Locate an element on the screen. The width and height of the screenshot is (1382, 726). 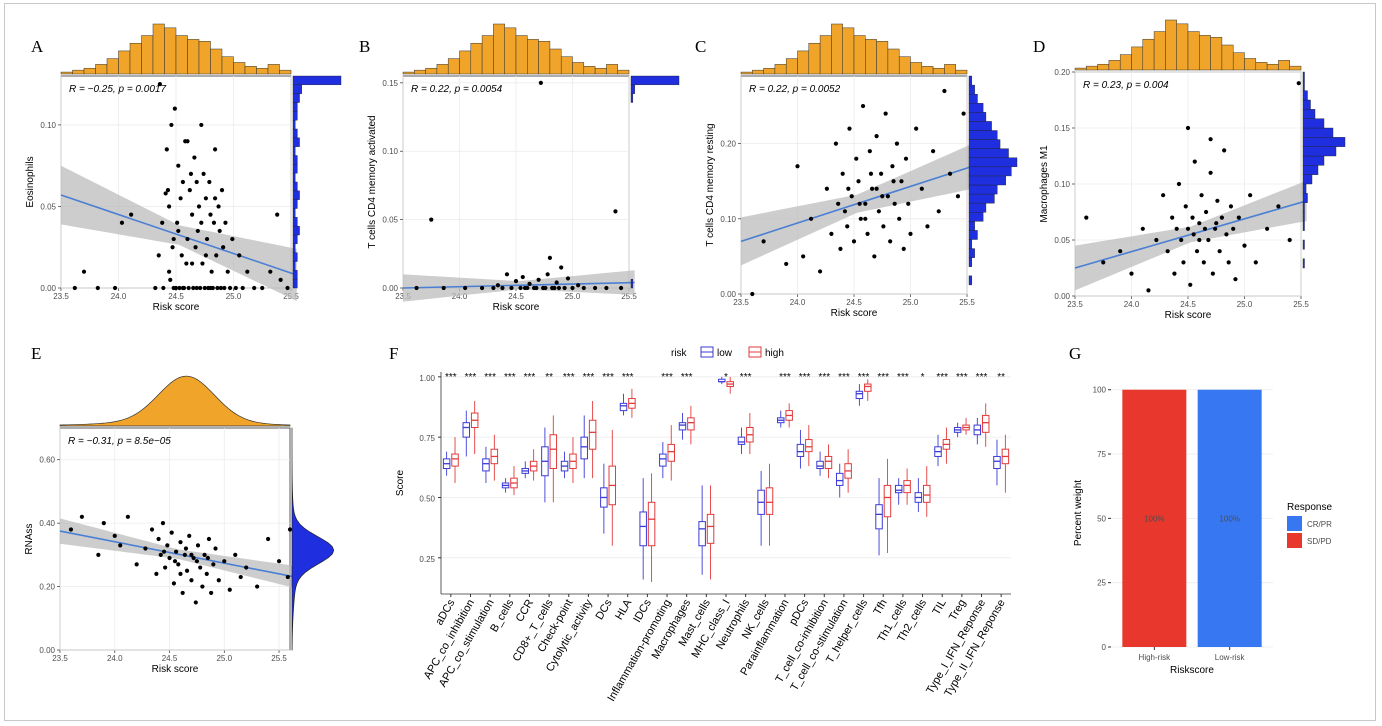
y-tick-label: 0.20 is located at coordinates (728, 144).